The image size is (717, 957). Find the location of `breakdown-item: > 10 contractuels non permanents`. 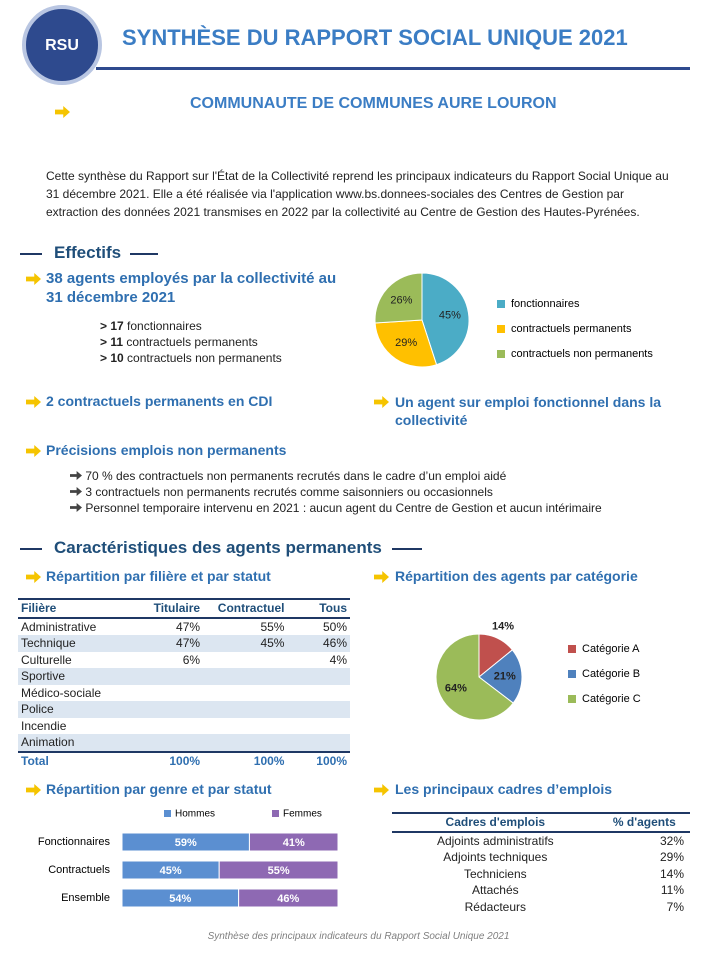

breakdown-item: > 10 contractuels non permanents is located at coordinates (191, 358).